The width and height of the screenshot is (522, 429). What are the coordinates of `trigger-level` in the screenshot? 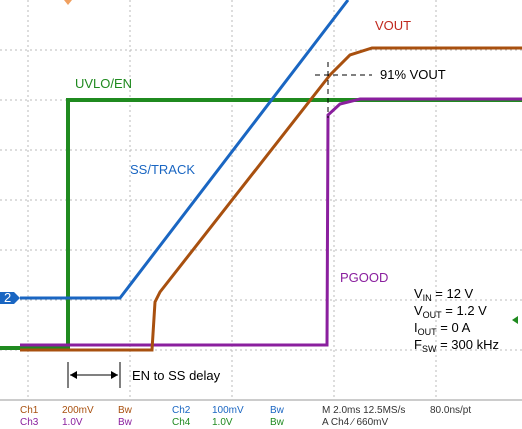 It's located at (515, 320).